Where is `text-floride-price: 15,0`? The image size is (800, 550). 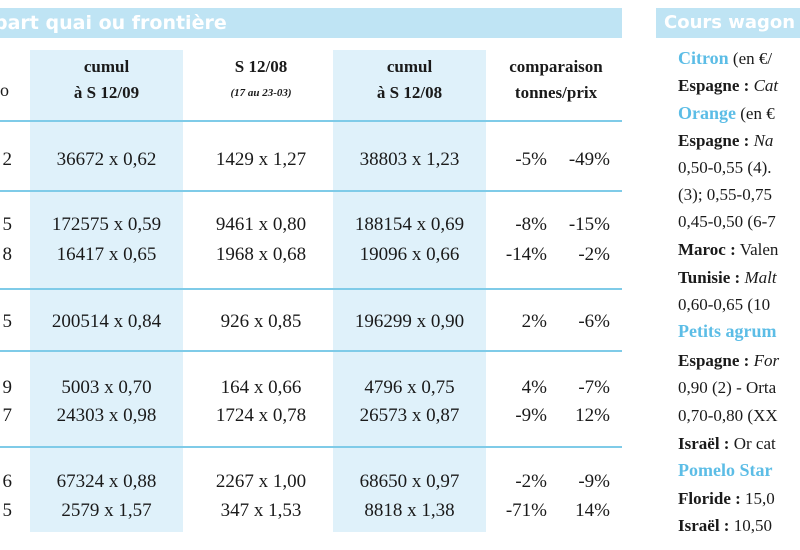
text-floride-price: 15,0 is located at coordinates (757, 498).